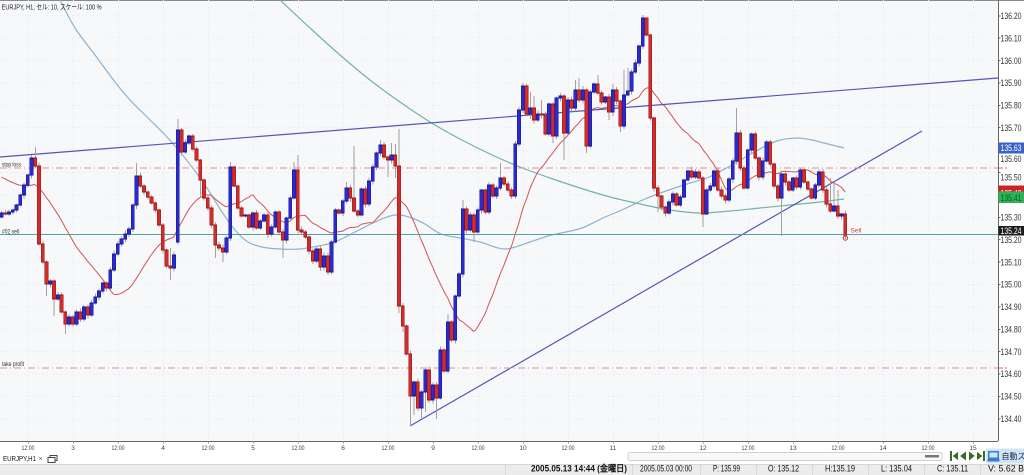 This screenshot has width=1024, height=475. What do you see at coordinates (1011, 352) in the screenshot?
I see `svg-text: 134.70` at bounding box center [1011, 352].